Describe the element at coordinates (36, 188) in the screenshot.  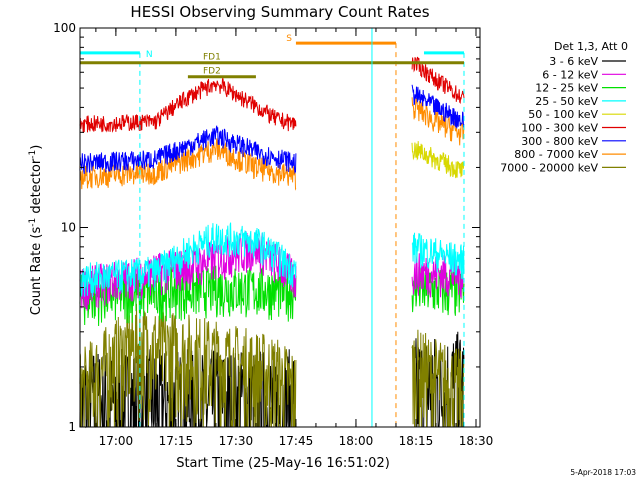
I see `y-axis-label-mid: detector` at that location.